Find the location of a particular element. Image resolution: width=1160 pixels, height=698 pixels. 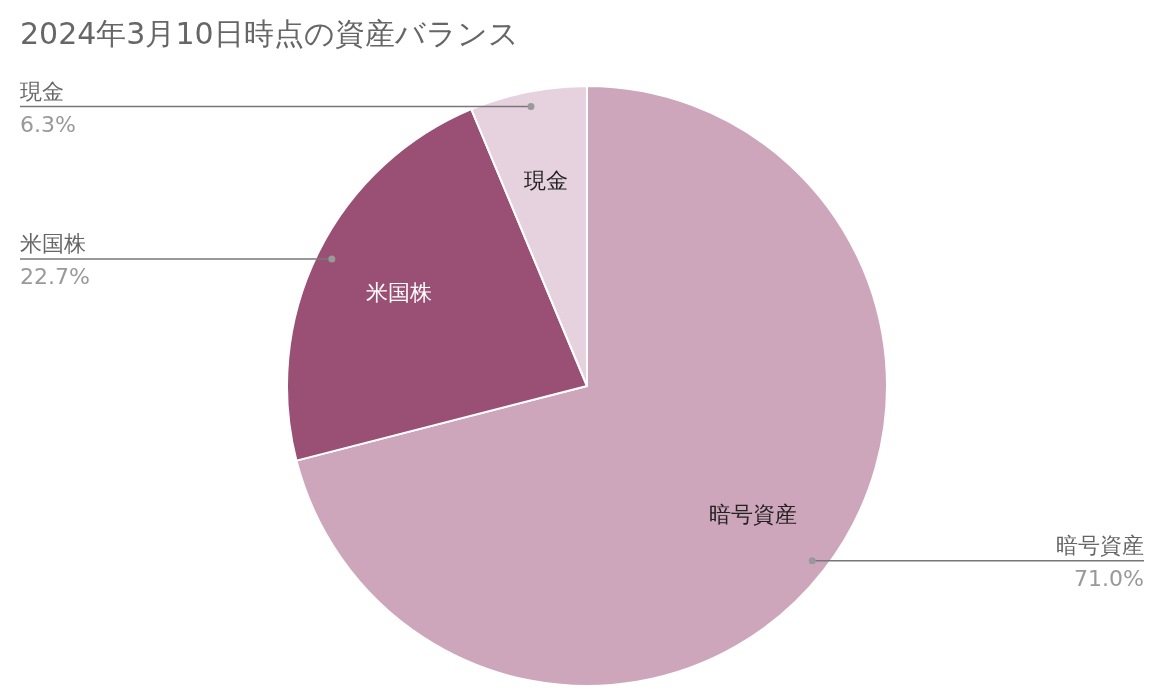

data-label: 71.0% is located at coordinates (1109, 578).